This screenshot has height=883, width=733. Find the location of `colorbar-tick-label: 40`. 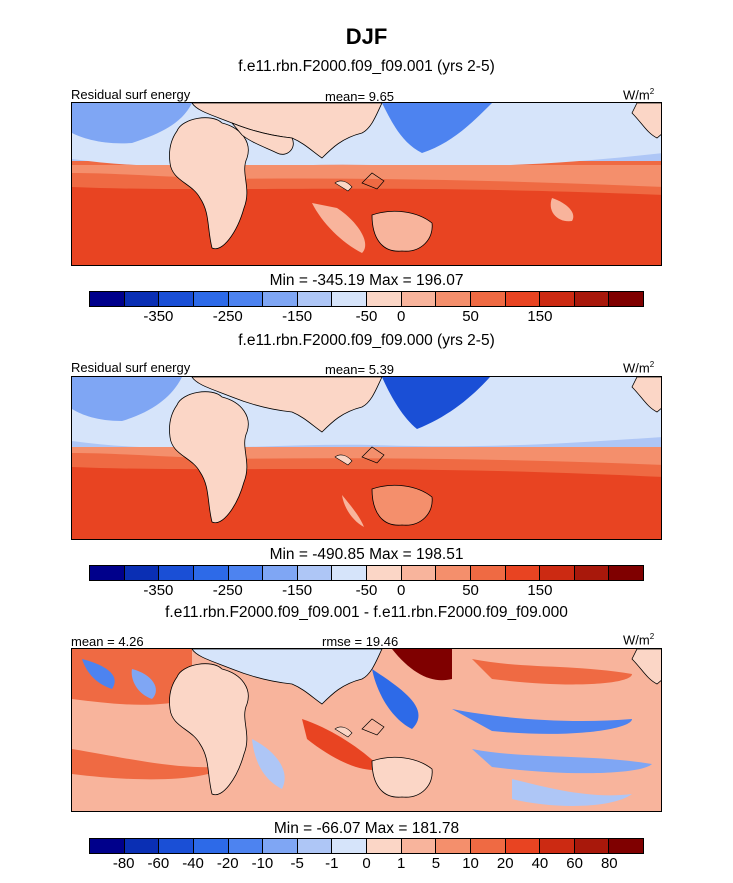

colorbar-tick-label: 40 is located at coordinates (540, 863).